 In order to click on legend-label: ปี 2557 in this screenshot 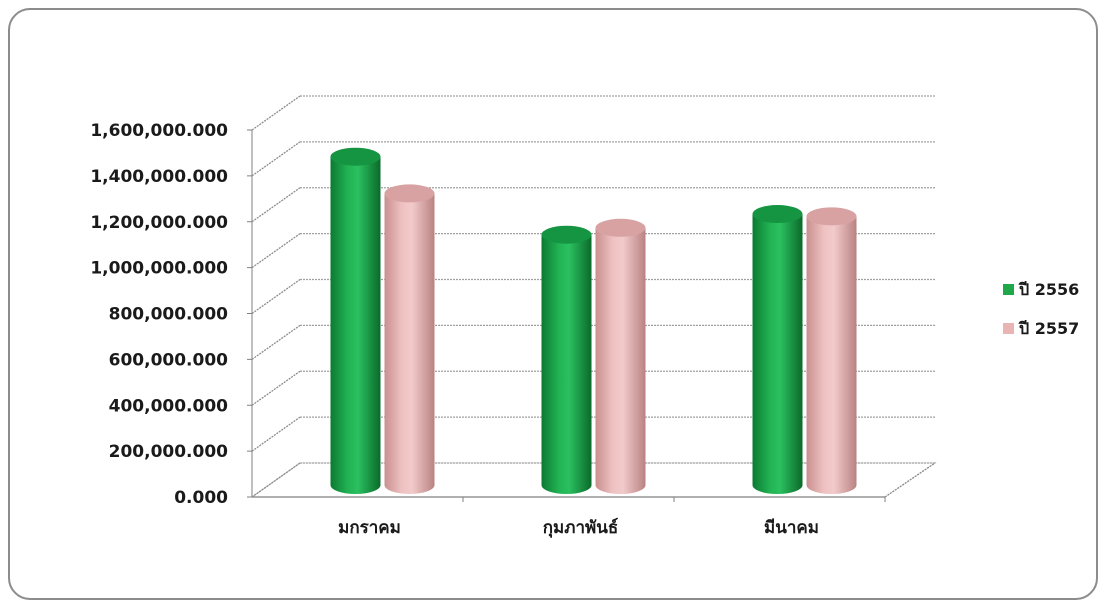, I will do `click(1049, 328)`.